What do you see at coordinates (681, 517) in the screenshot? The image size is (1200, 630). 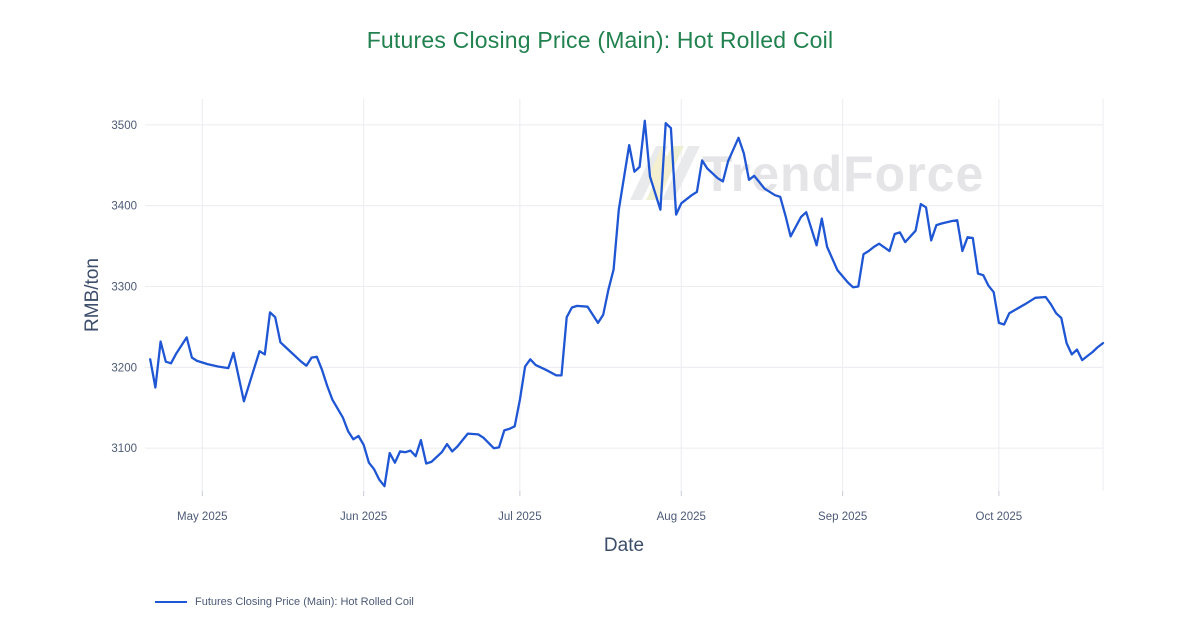 I see `x-tick-label: Aug 2025` at bounding box center [681, 517].